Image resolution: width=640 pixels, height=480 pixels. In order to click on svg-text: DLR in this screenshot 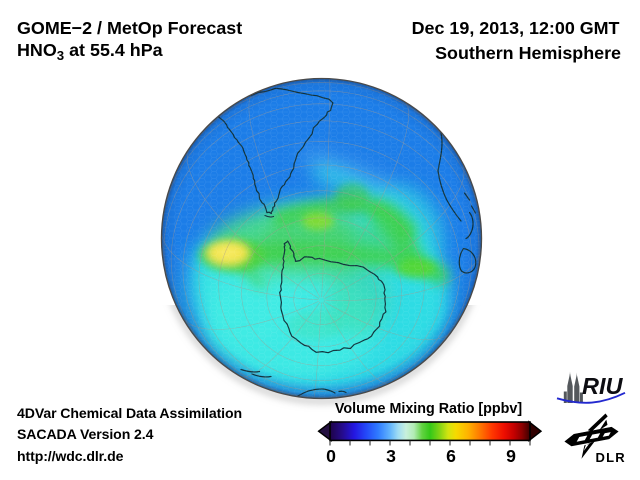, I will do `click(611, 457)`.